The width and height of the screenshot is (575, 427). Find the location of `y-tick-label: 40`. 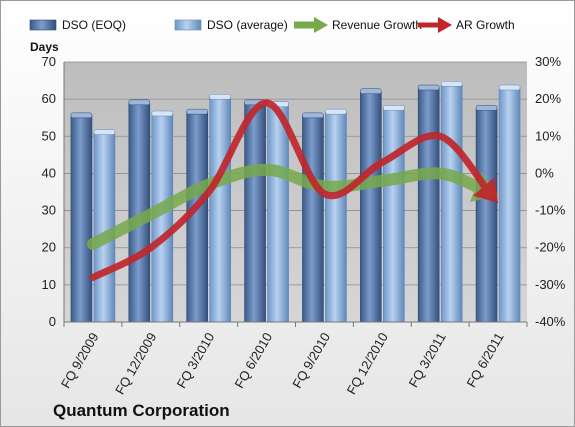

y-tick-label: 40 is located at coordinates (49, 172).